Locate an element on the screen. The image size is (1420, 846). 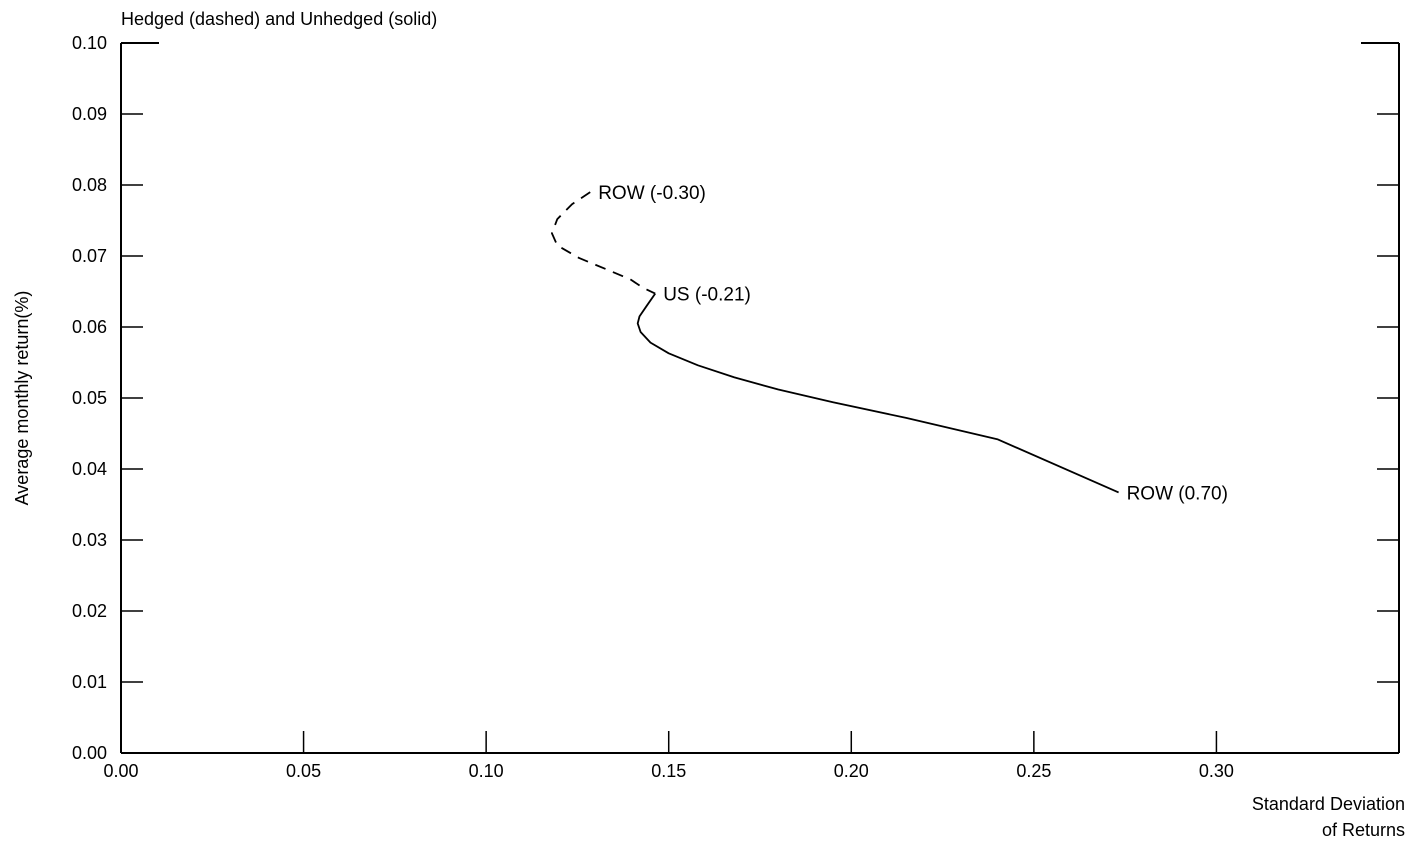
y-axis-label: Average monthly return(%) is located at coordinates (22, 398).